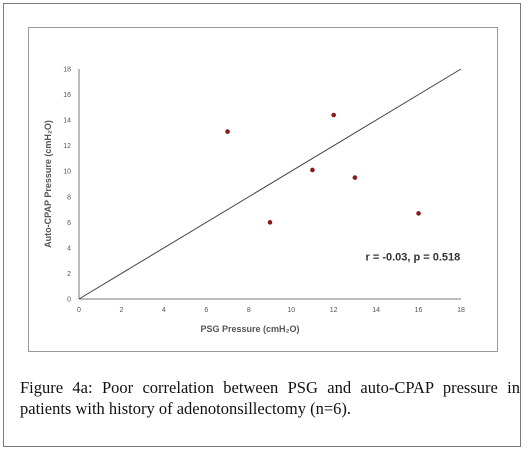 Image resolution: width=530 pixels, height=454 pixels. What do you see at coordinates (249, 329) in the screenshot?
I see `x-axis-title: PSG Pressure (cmH₂O)` at bounding box center [249, 329].